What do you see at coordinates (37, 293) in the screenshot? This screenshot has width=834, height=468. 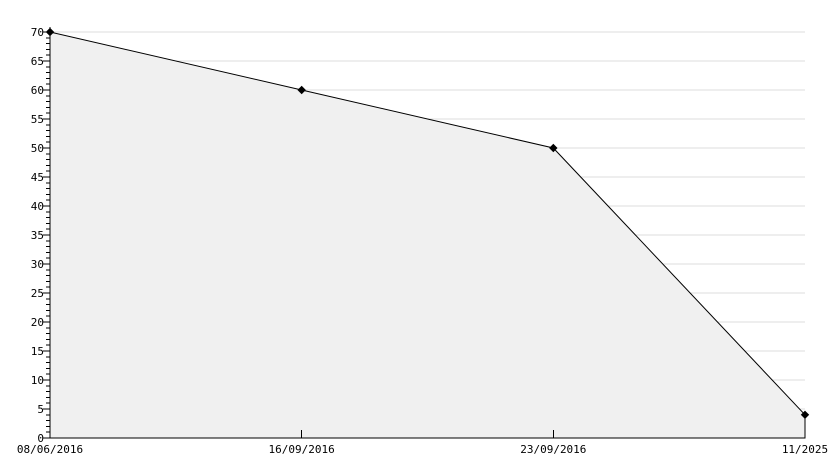 I see `y-tick-label: 25` at bounding box center [37, 293].